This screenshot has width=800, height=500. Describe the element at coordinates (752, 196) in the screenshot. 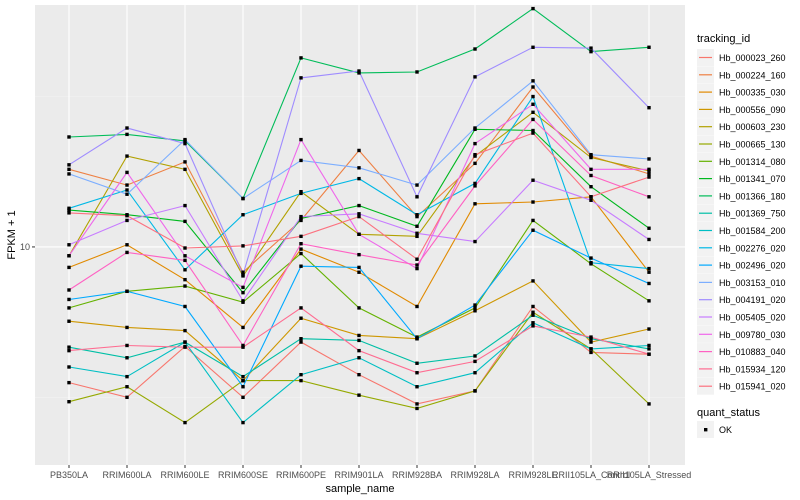

I see `legend-label: Hb_001366_180` at that location.